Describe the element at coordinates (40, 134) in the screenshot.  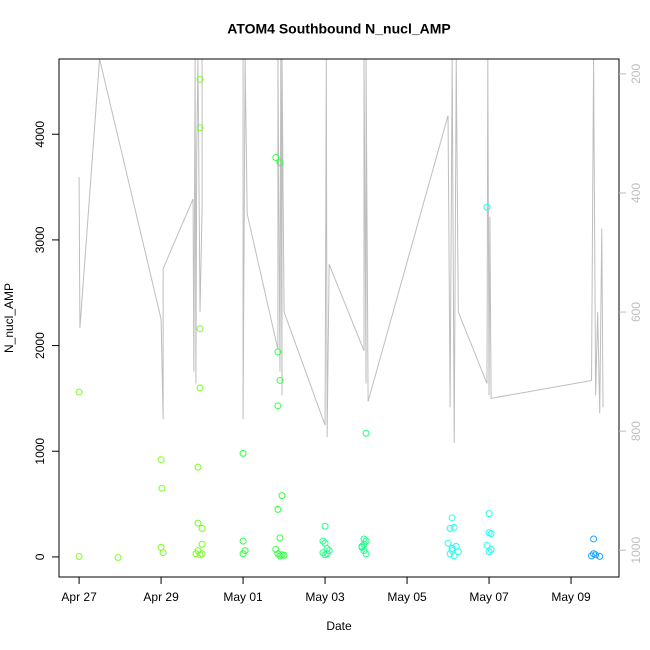
I see `y-tick-label: 4000` at that location.